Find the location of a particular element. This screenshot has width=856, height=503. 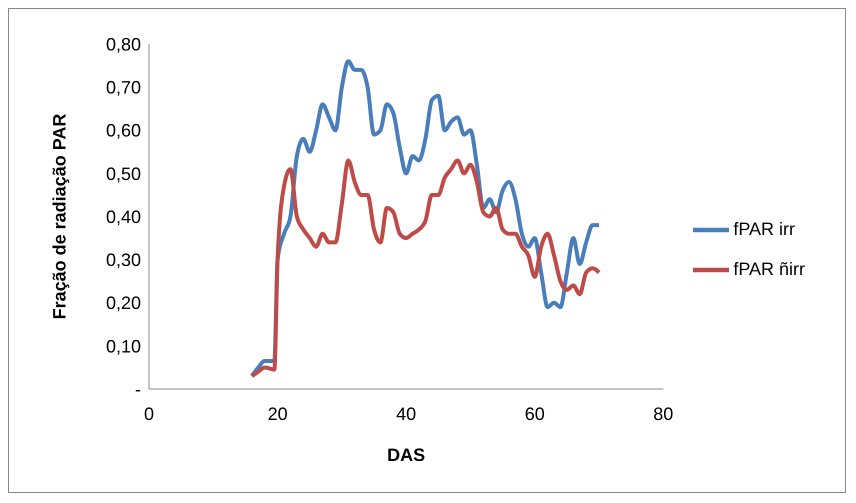

y-tick-label: 0,70 is located at coordinates (123, 88).